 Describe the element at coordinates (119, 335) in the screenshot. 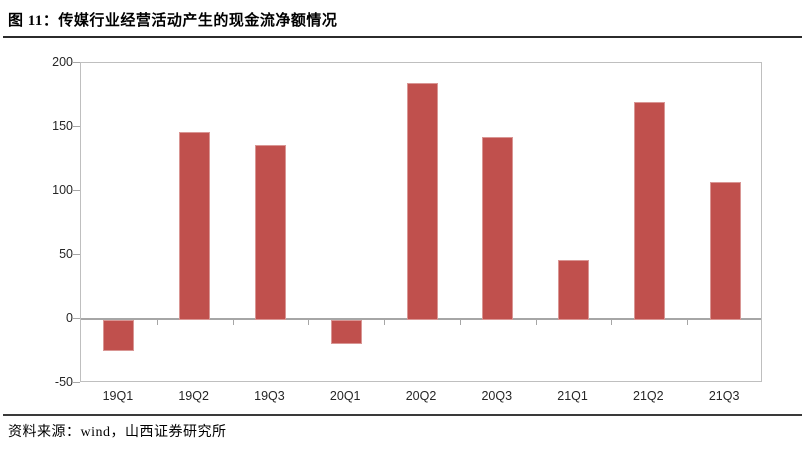

I see `bar-19Q1` at that location.